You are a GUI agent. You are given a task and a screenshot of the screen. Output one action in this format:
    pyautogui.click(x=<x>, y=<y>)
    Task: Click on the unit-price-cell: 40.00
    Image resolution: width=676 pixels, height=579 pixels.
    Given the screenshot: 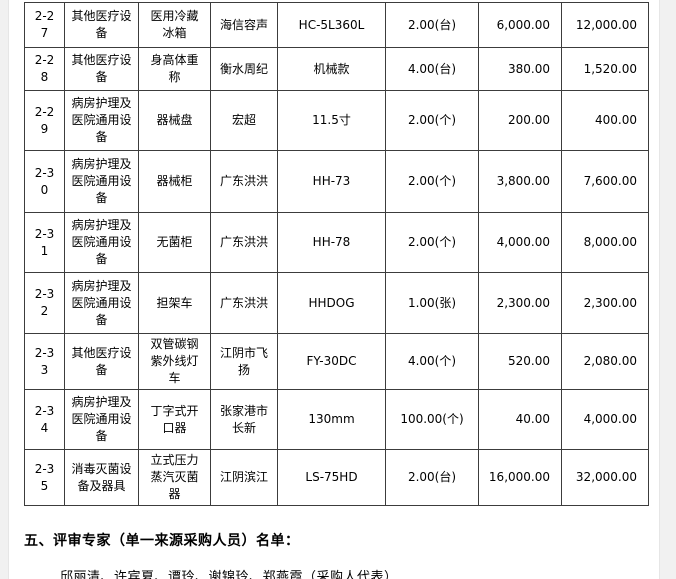 What is the action you would take?
    pyautogui.click(x=520, y=419)
    